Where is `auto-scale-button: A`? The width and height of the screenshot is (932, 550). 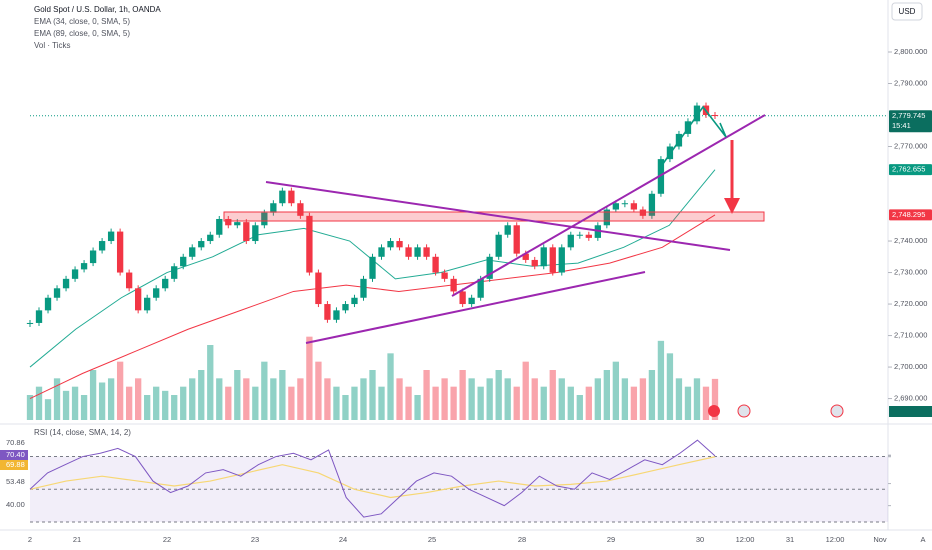 auto-scale-button: A is located at coordinates (922, 539).